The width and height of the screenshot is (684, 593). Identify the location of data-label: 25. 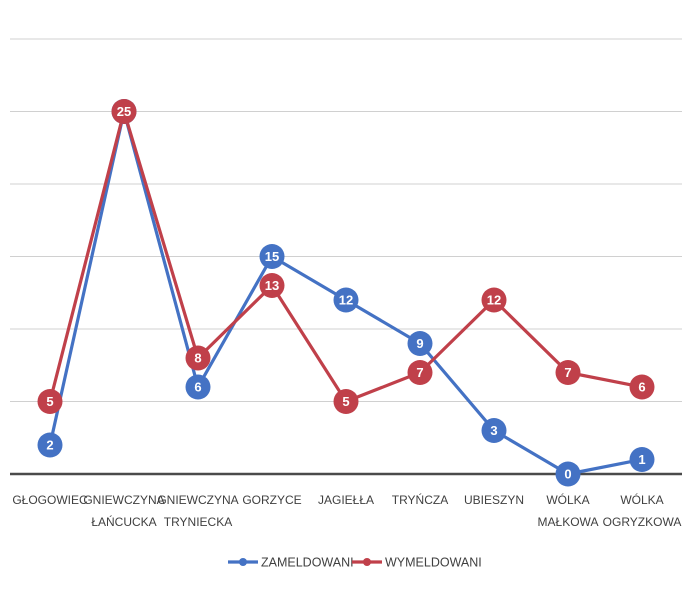
(124, 111).